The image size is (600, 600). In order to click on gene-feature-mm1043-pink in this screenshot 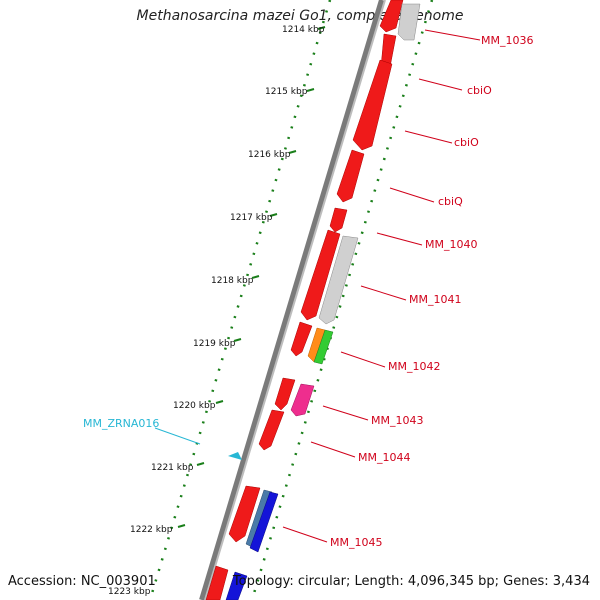, I will do `click(302, 400)`.